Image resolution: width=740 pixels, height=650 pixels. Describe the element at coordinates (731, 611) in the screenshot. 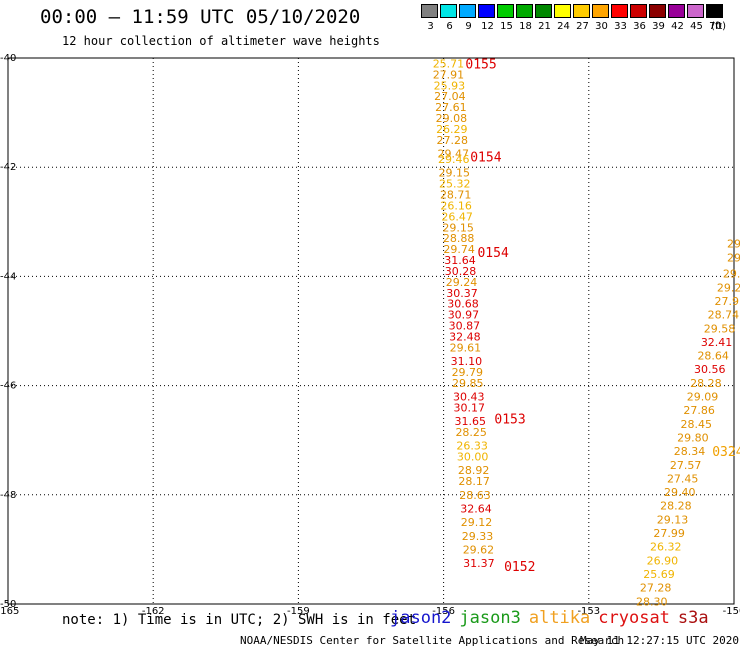

I see `x-tick-label: -150` at that location.